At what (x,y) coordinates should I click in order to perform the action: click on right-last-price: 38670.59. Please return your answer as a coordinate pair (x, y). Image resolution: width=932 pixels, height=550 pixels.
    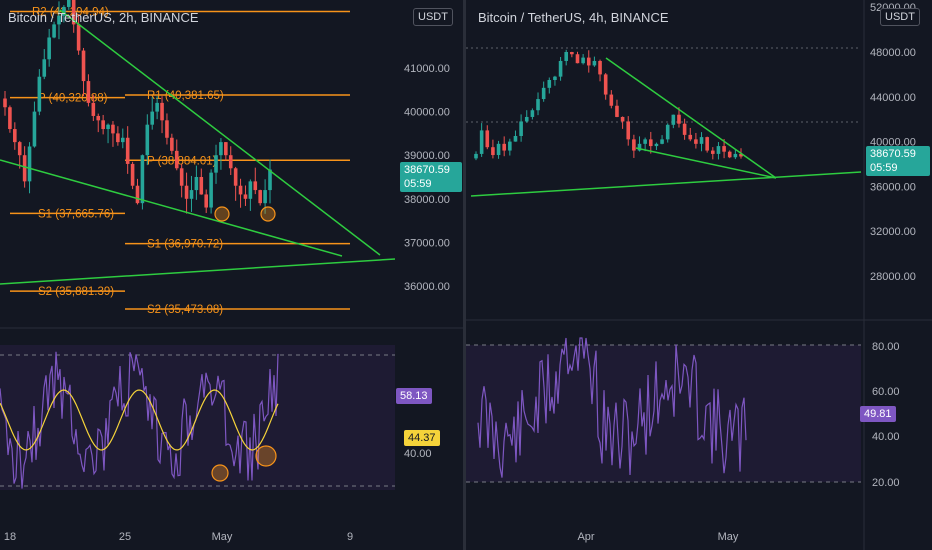
    Looking at the image, I should click on (893, 154).